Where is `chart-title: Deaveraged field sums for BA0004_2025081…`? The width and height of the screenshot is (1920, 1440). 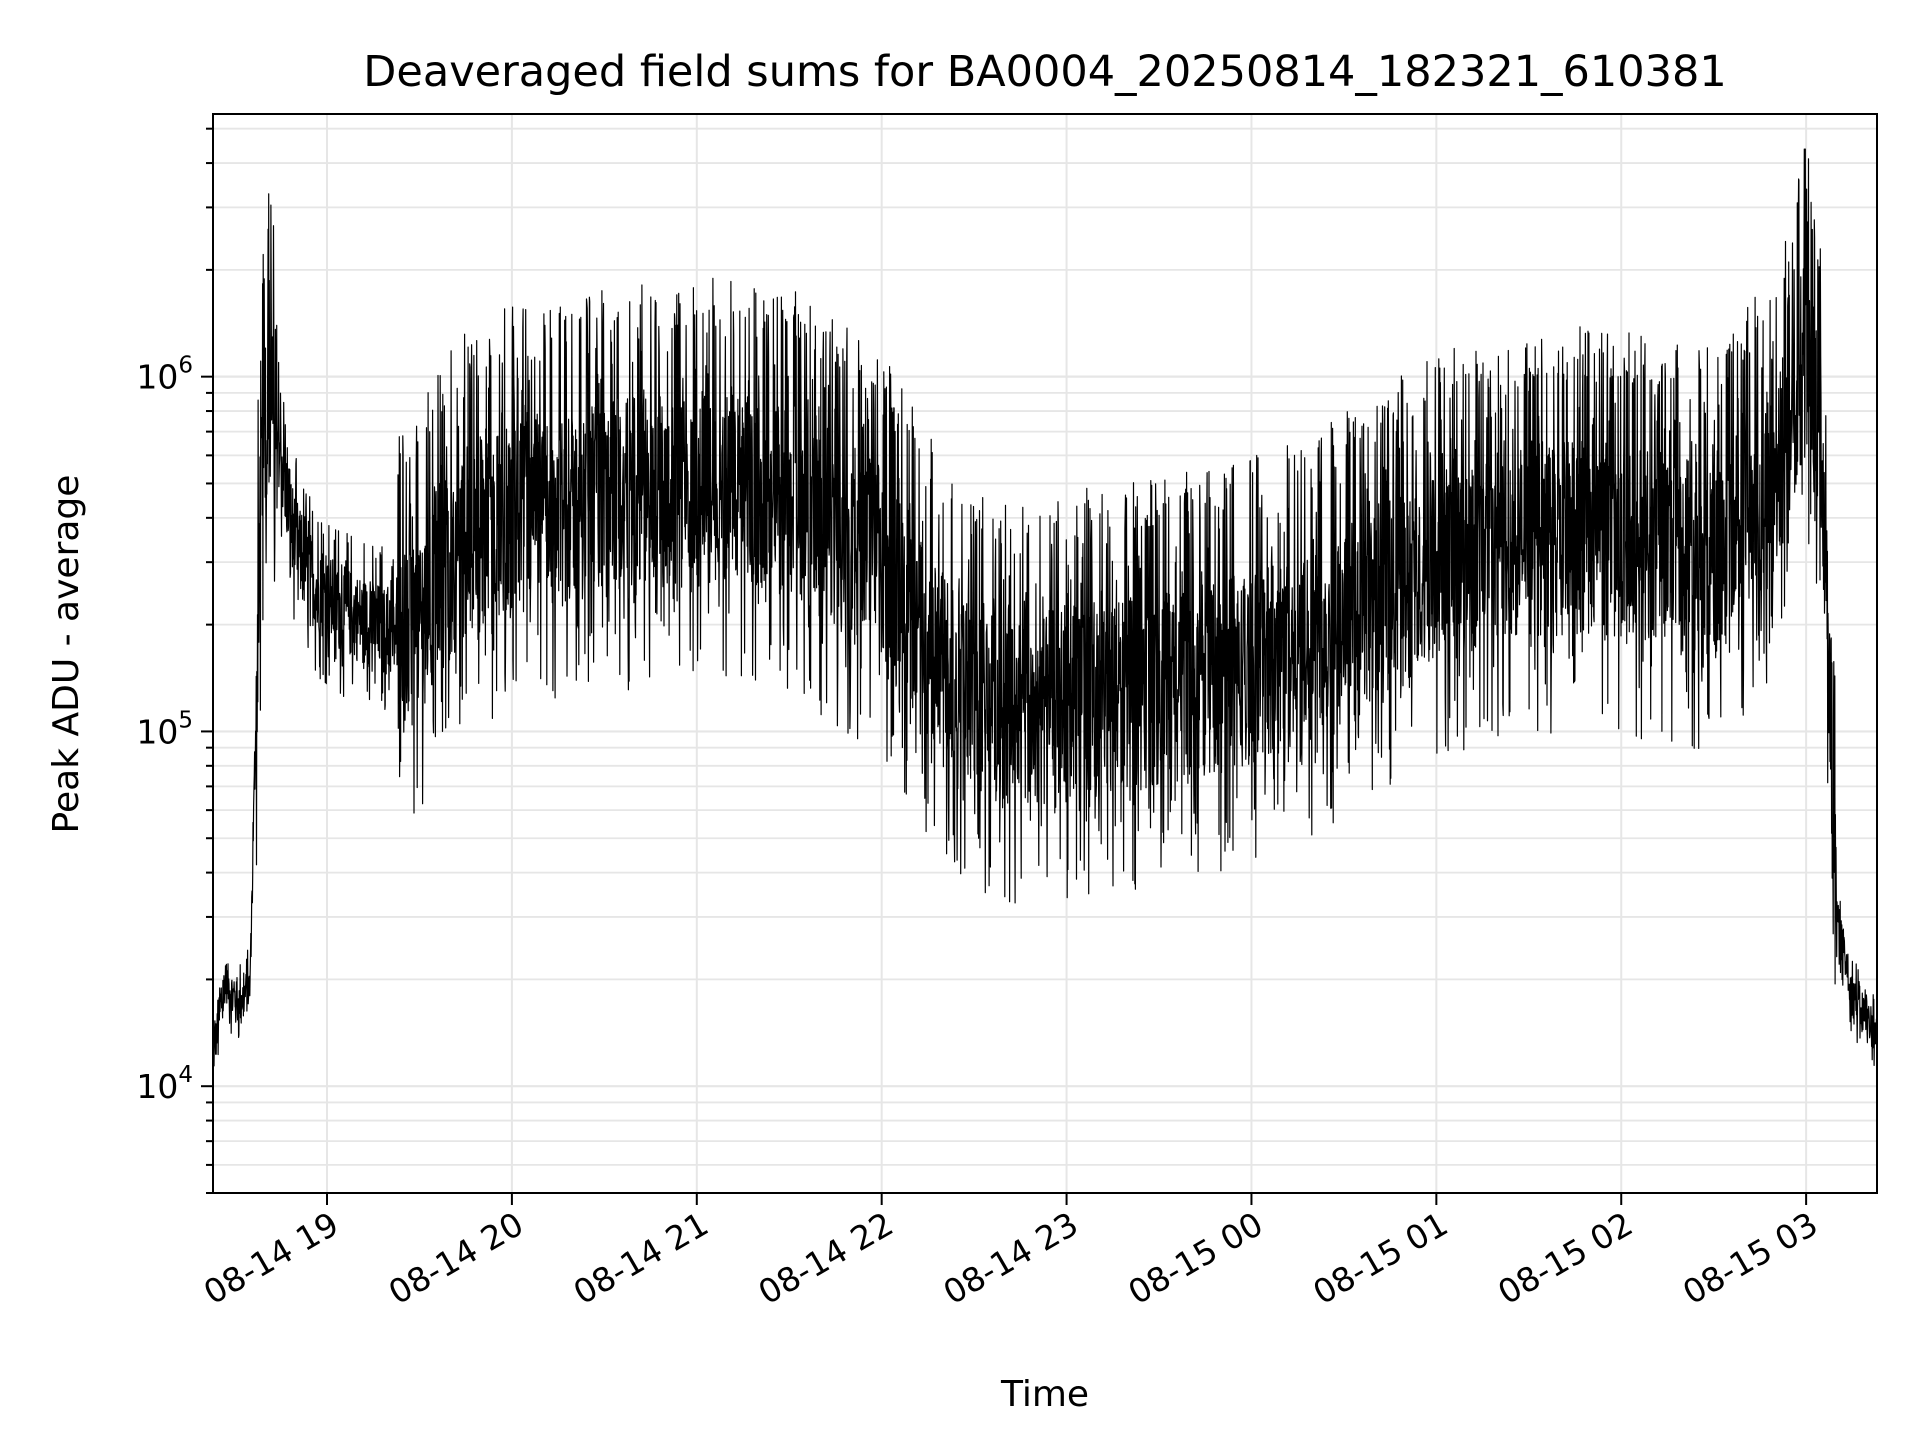 chart-title: Deaveraged field sums for BA0004_2025081… is located at coordinates (1044, 72).